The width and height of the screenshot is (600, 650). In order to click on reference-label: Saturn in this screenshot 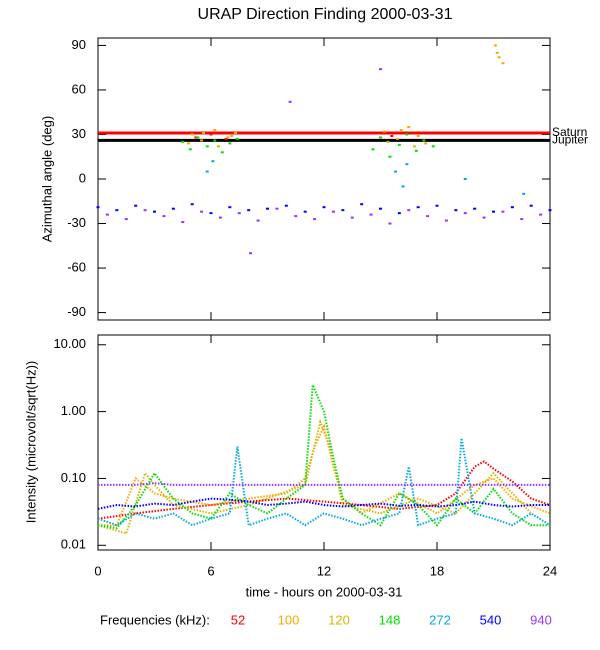, I will do `click(569, 132)`.